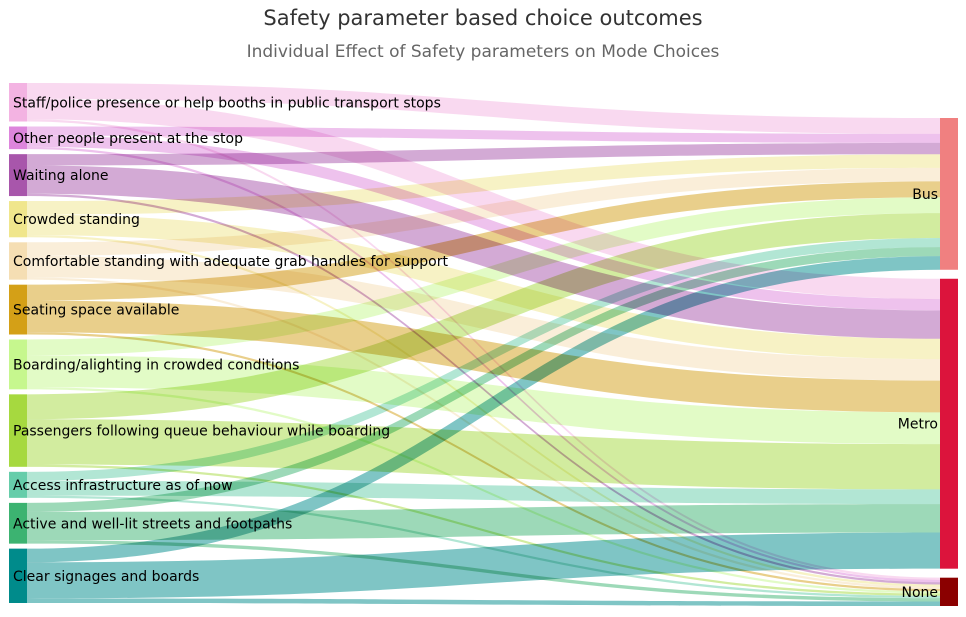 This screenshot has width=966, height=617. What do you see at coordinates (106, 577) in the screenshot?
I see `source-node-label: Clear signages and boards` at bounding box center [106, 577].